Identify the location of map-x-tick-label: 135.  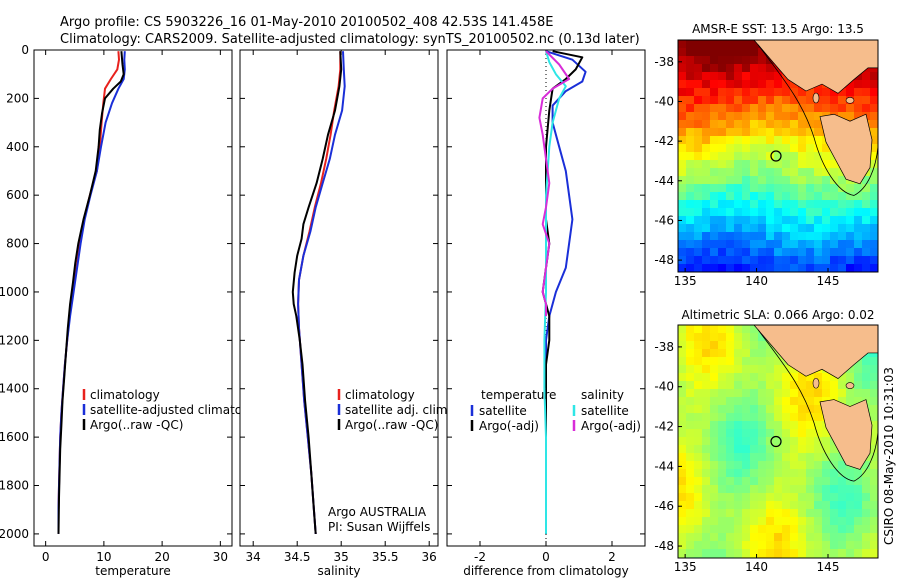
(685, 281).